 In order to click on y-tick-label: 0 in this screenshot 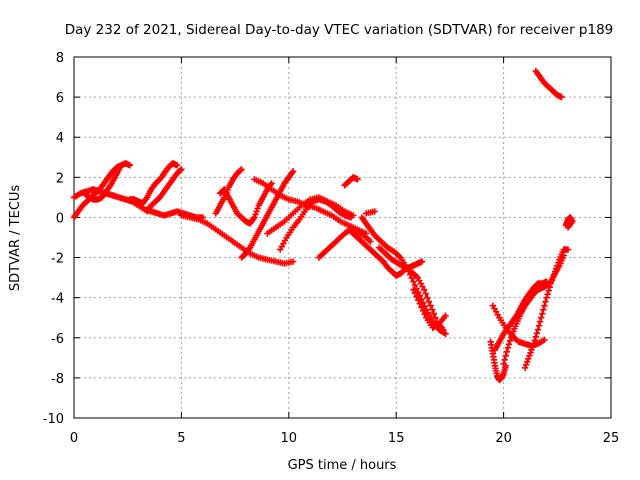, I will do `click(60, 218)`.